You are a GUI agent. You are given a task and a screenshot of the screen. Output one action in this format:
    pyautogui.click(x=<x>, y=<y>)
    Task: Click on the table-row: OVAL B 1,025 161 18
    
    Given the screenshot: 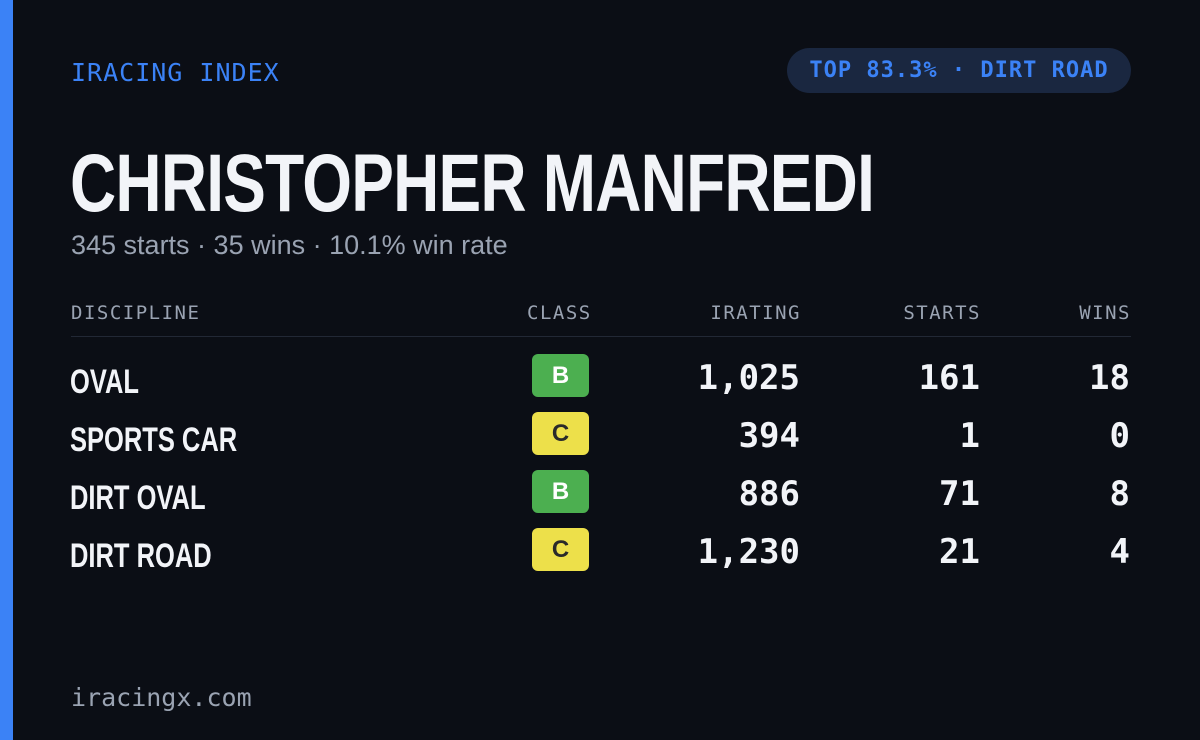 What is the action you would take?
    pyautogui.click(x=600, y=383)
    